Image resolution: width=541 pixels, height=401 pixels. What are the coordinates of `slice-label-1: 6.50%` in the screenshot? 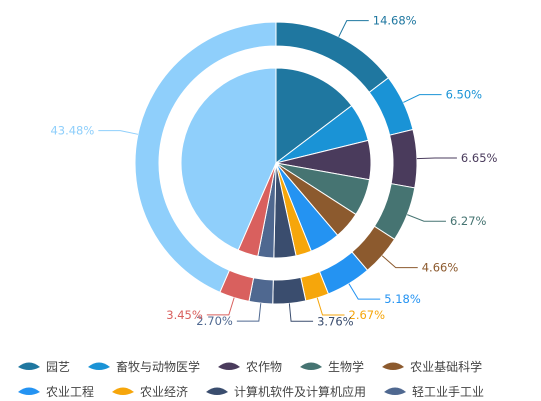 It's located at (464, 95).